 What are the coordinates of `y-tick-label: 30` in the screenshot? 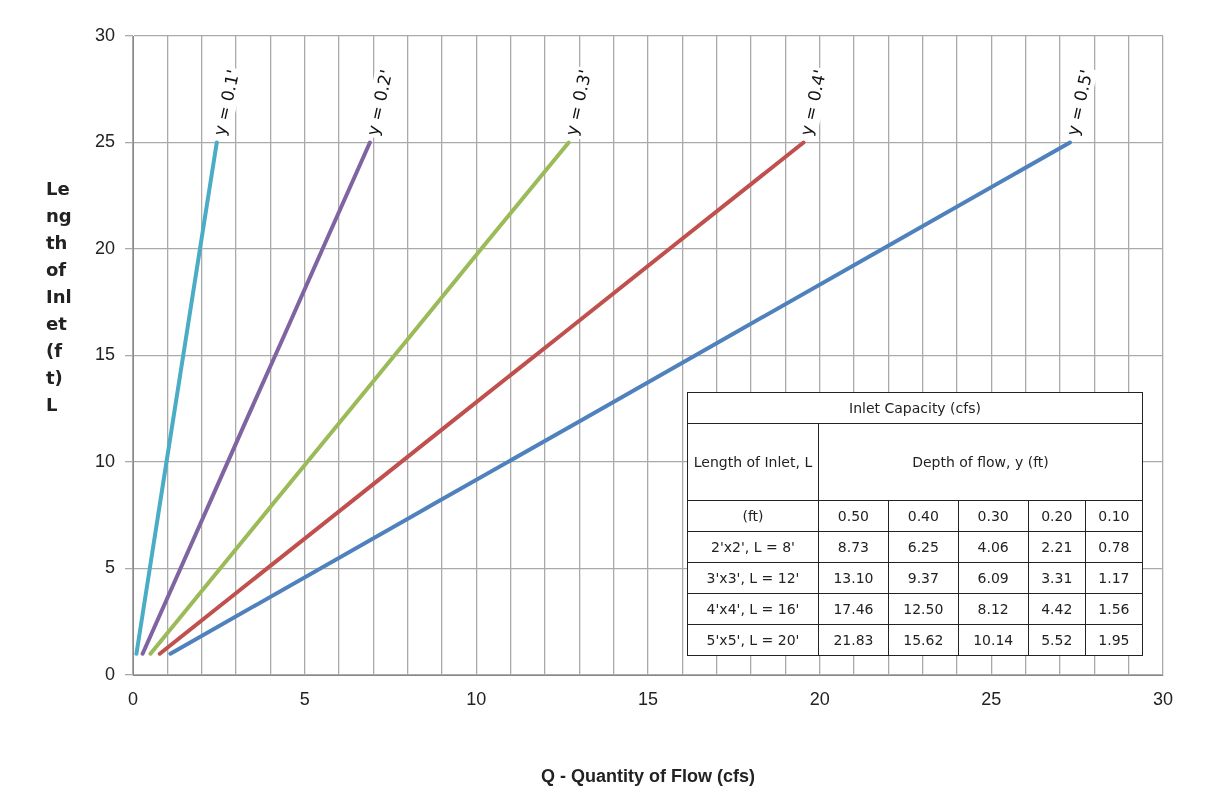 It's located at (104, 34).